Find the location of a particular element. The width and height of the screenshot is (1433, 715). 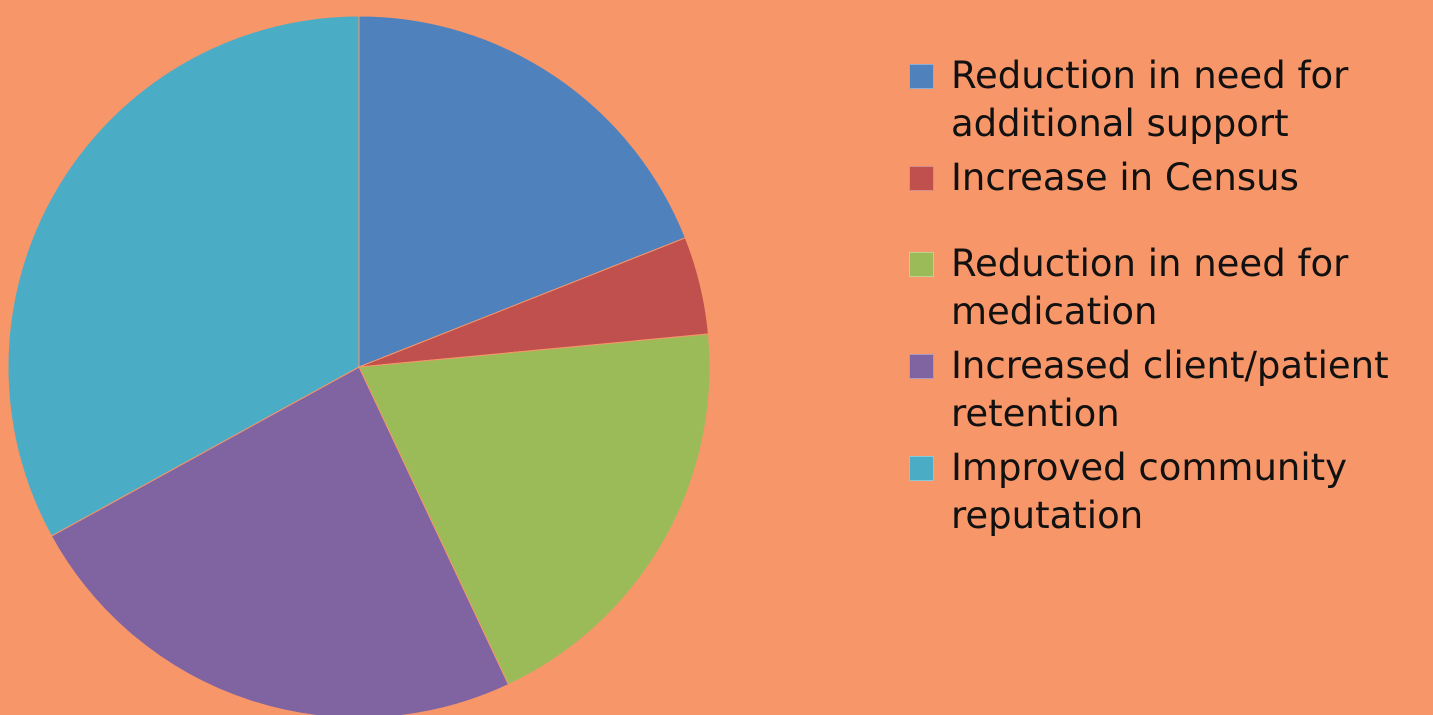

legend-item-medication: Reduction in need for medication is located at coordinates (1165, 288).